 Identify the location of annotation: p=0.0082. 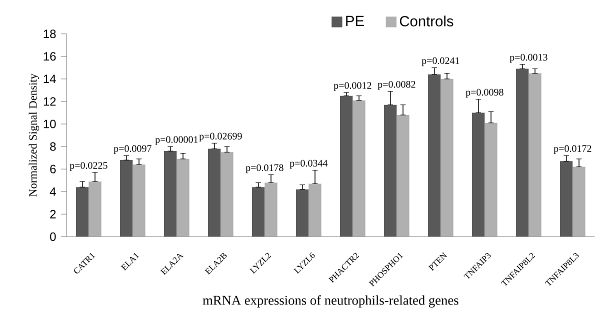
(397, 85).